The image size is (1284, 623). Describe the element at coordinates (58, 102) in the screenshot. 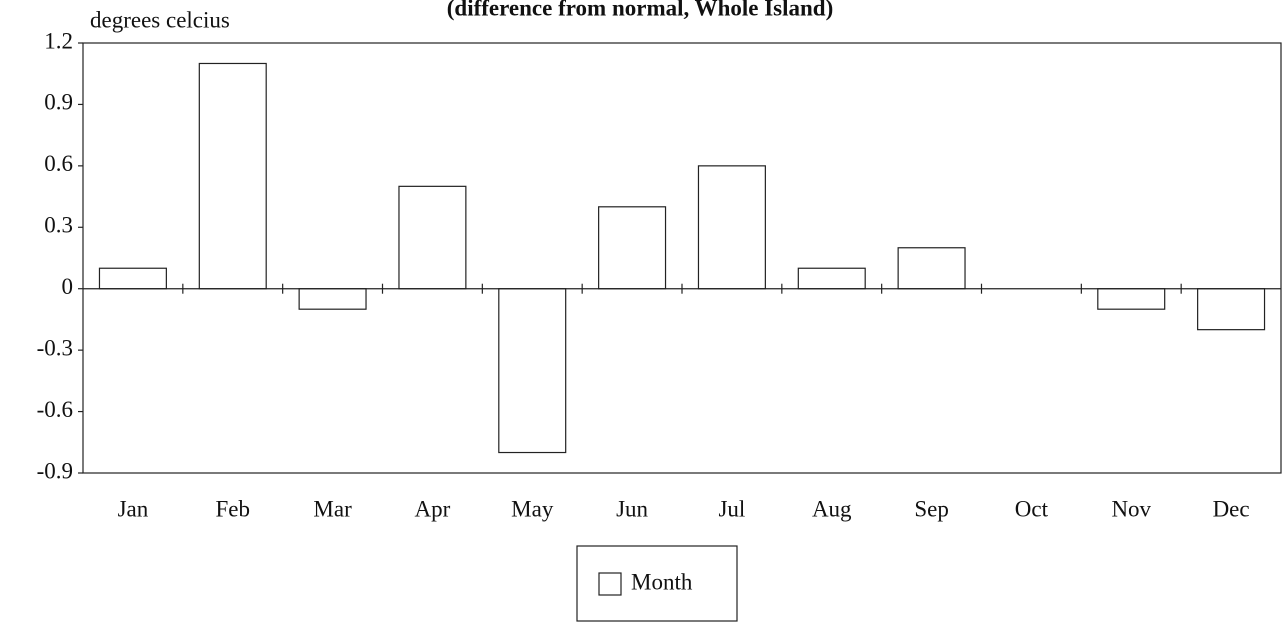

I see `y-tick-label: 0.9` at that location.